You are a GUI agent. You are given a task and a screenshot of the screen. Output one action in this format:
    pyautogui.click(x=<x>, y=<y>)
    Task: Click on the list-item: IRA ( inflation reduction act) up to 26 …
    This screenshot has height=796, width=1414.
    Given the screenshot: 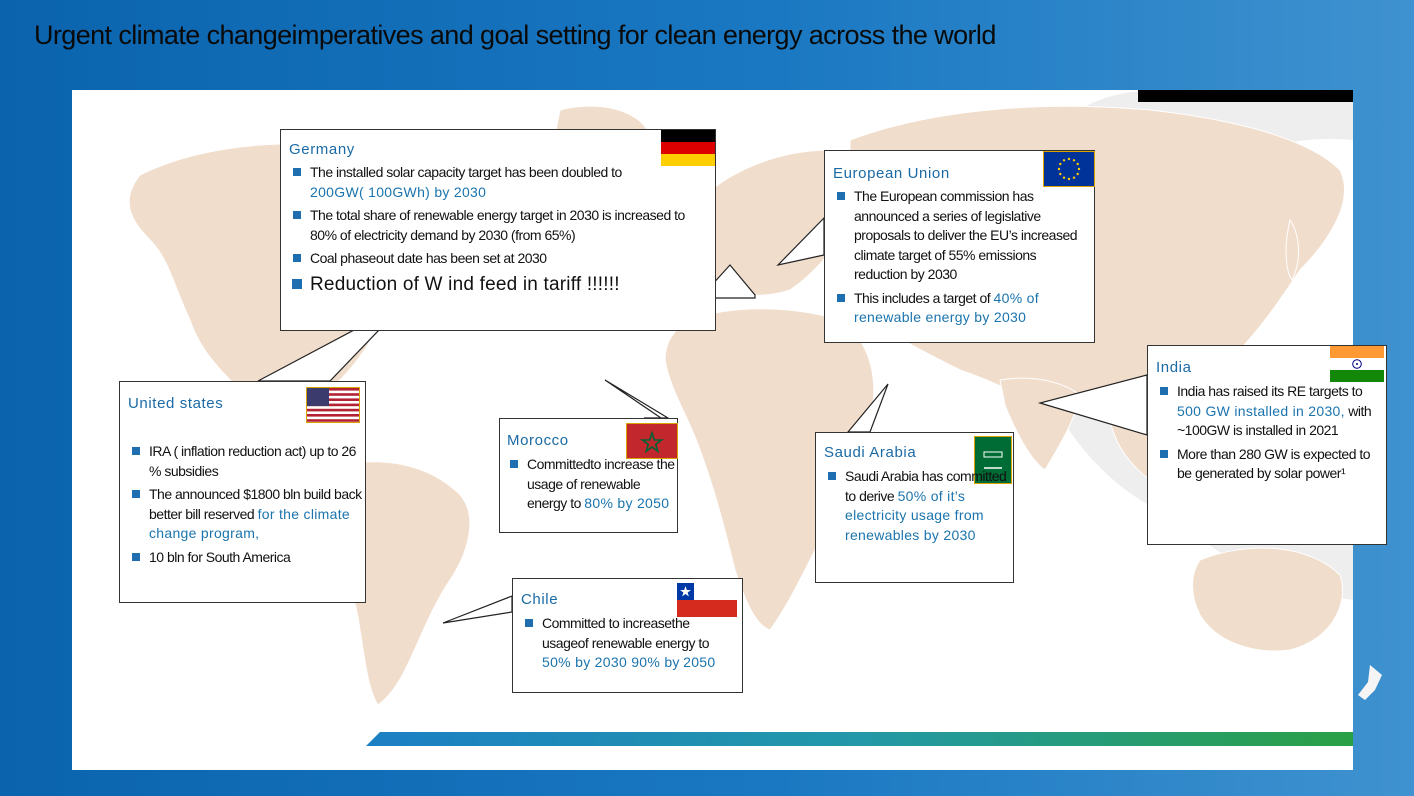 What is the action you would take?
    pyautogui.click(x=246, y=461)
    